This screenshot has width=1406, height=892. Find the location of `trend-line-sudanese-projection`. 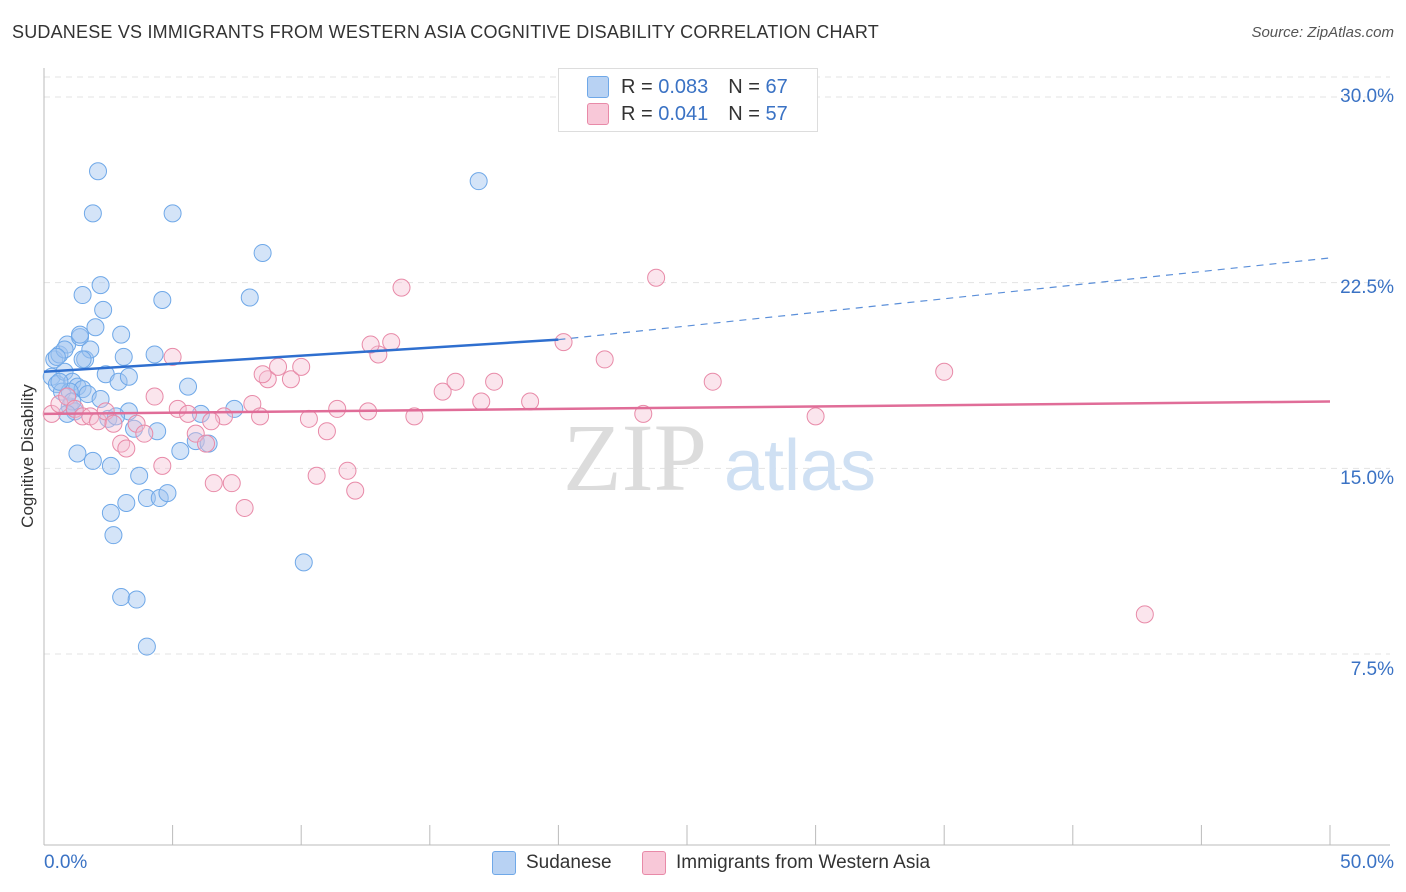

trend-line-sudanese-projection is located at coordinates (944, 299).